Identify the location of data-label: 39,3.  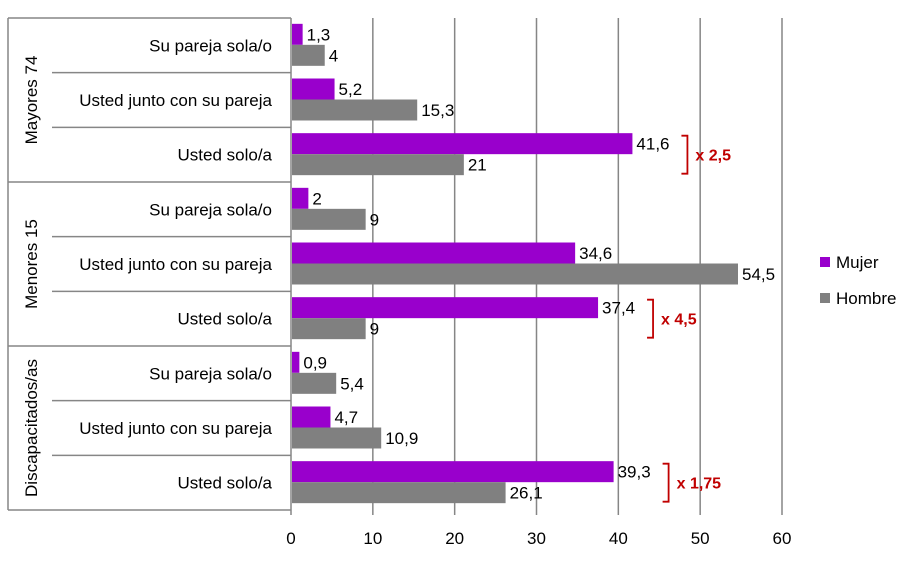
(634, 472).